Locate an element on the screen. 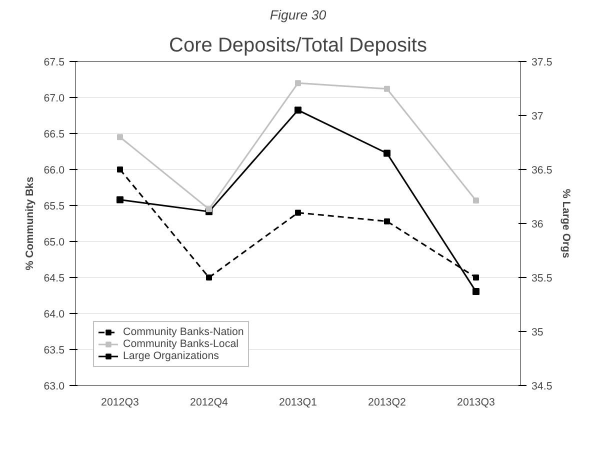  legend-label: Large Organizations is located at coordinates (171, 356).